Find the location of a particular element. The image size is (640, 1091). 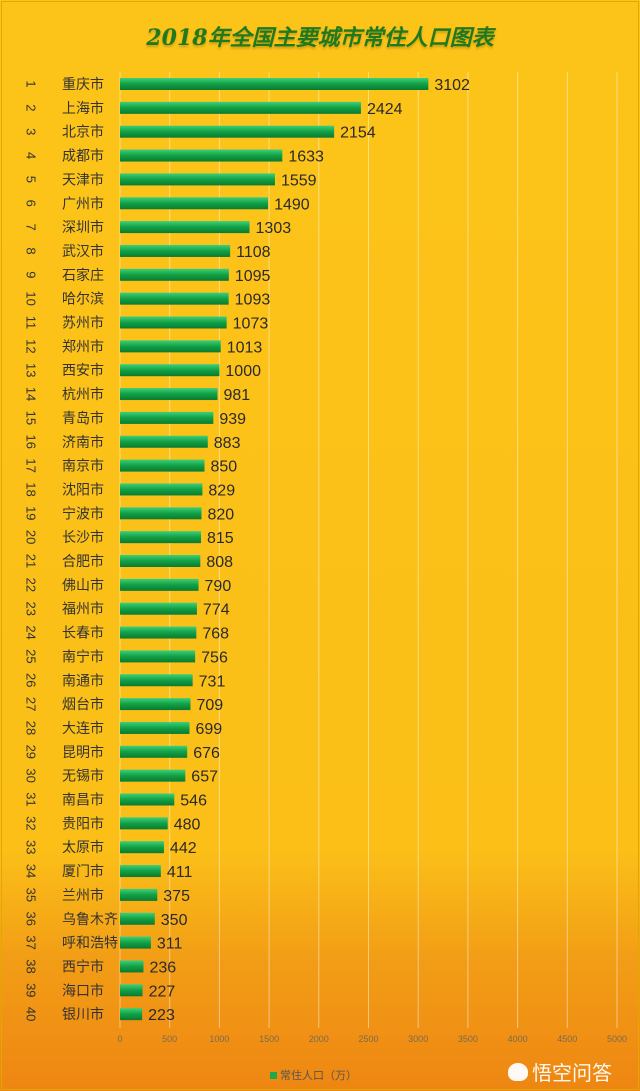

rank-label: 16 is located at coordinates (31, 442).